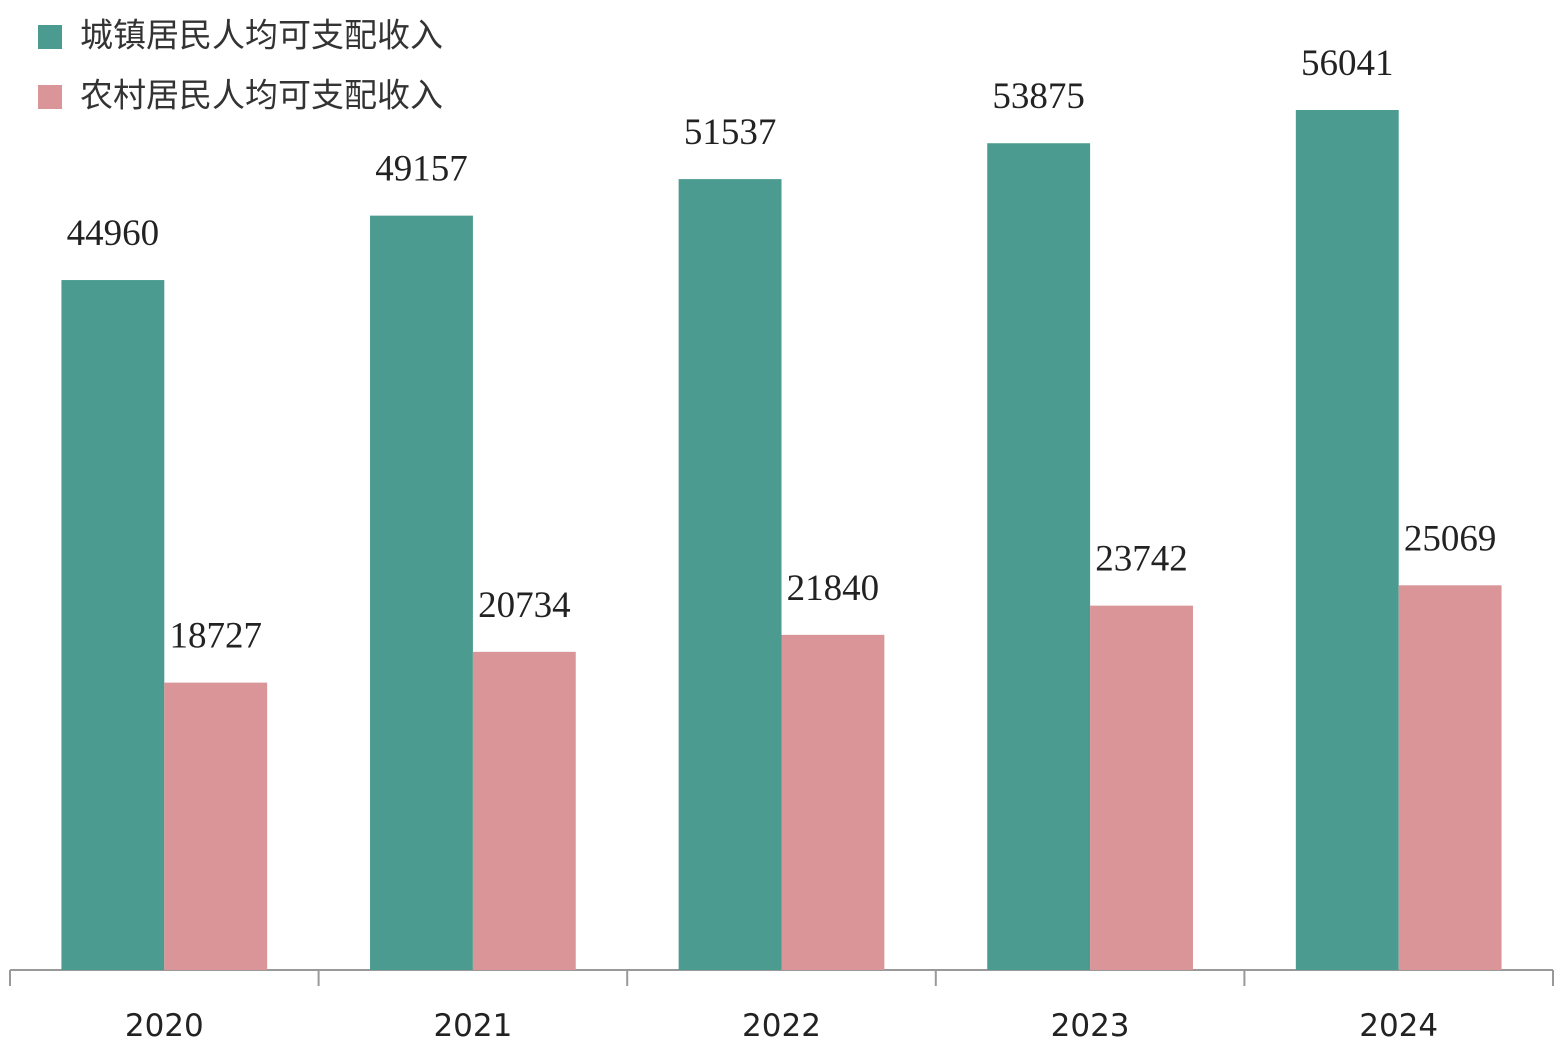 Image resolution: width=1565 pixels, height=1053 pixels. What do you see at coordinates (113, 233) in the screenshot?
I see `value-label: 44960` at bounding box center [113, 233].